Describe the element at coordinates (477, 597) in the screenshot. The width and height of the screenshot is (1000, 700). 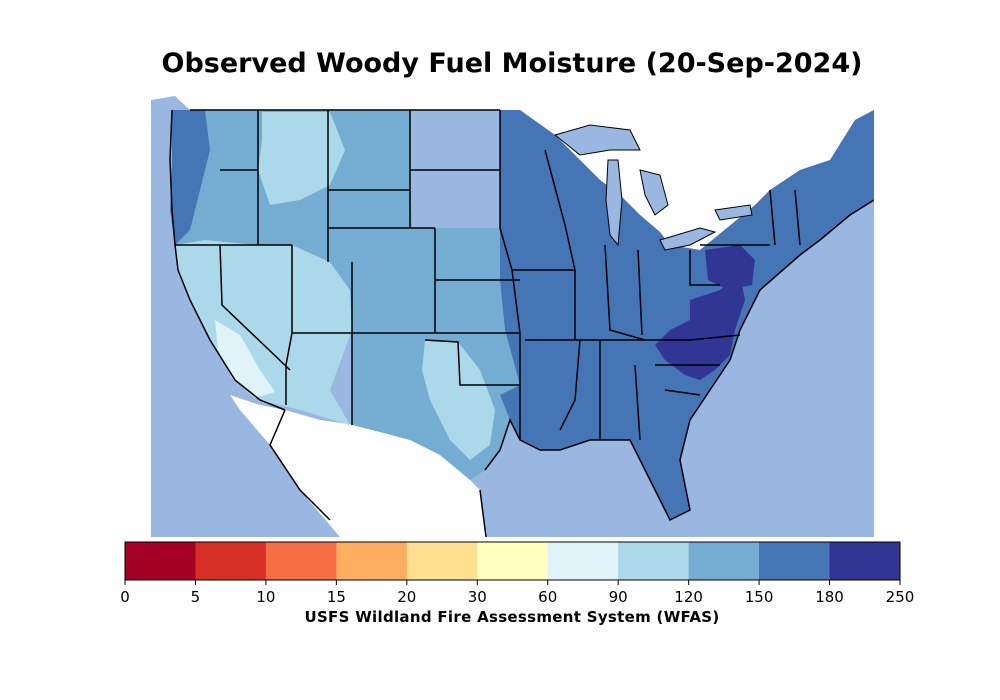
I see `colorbar-tick-label: 30` at that location.